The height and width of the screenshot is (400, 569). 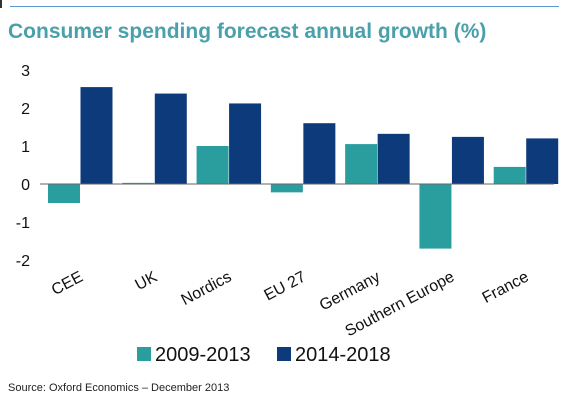 I want to click on bar-2009-2013-uk, so click(x=138, y=183).